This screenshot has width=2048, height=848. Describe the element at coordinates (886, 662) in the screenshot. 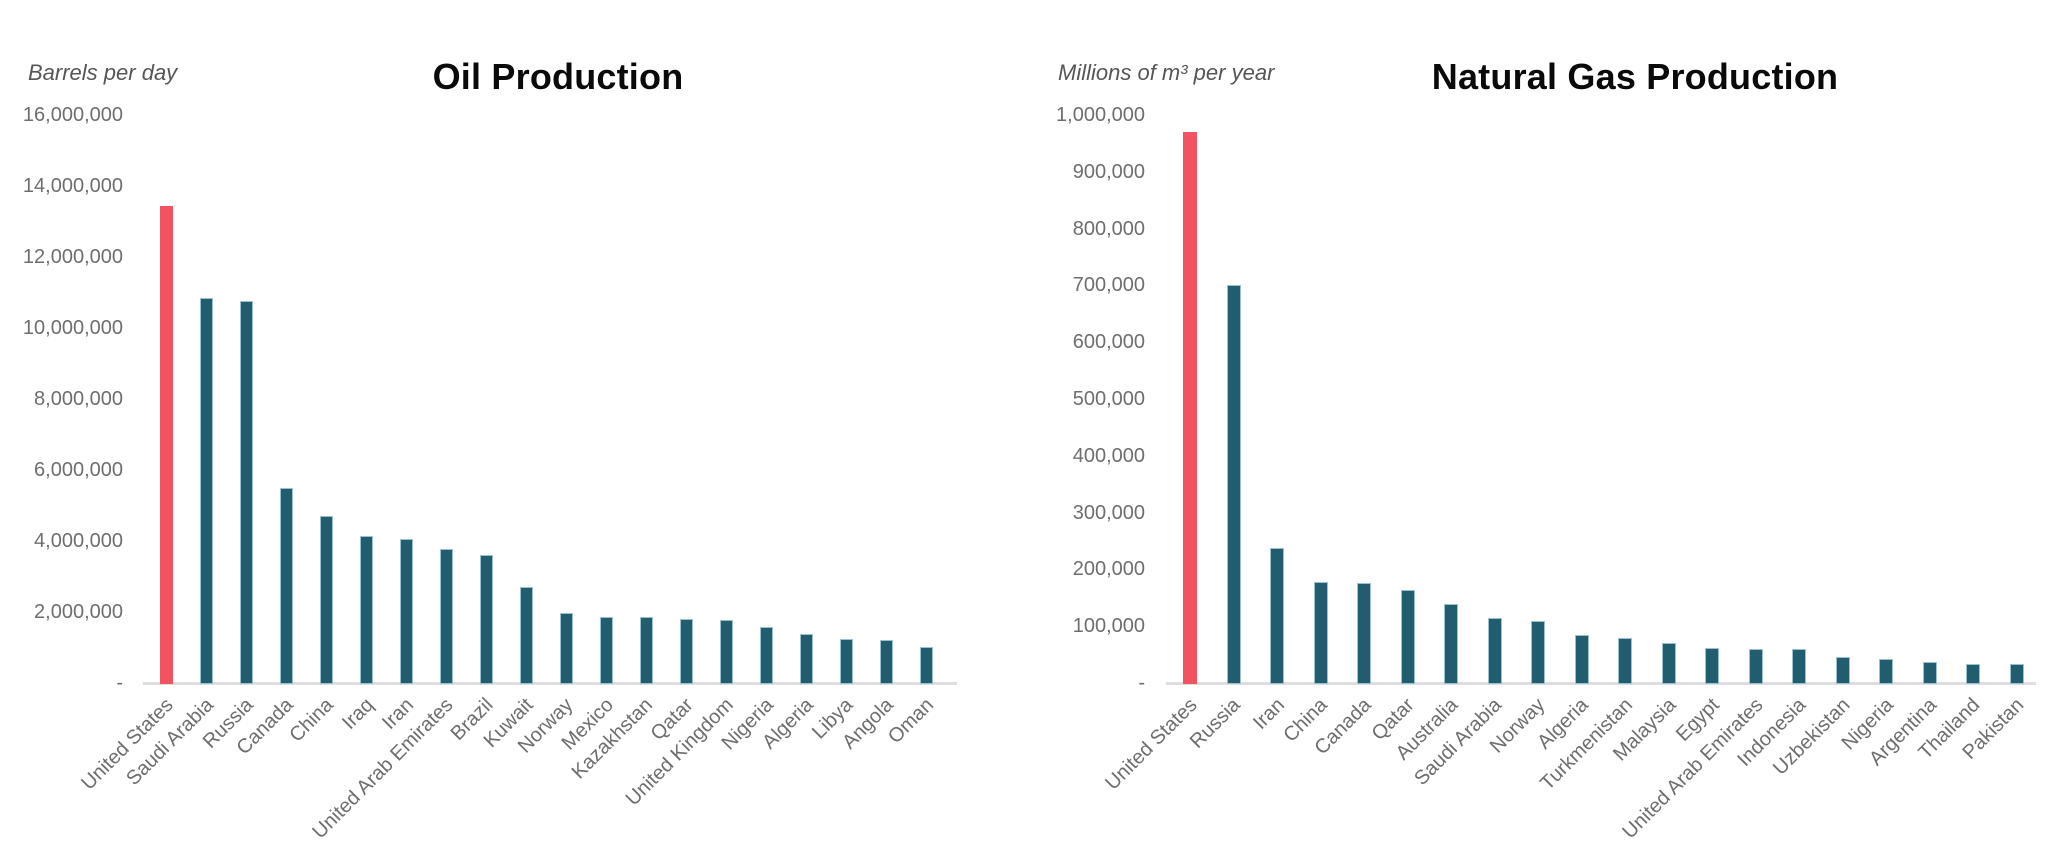

I see `bar-angola` at that location.